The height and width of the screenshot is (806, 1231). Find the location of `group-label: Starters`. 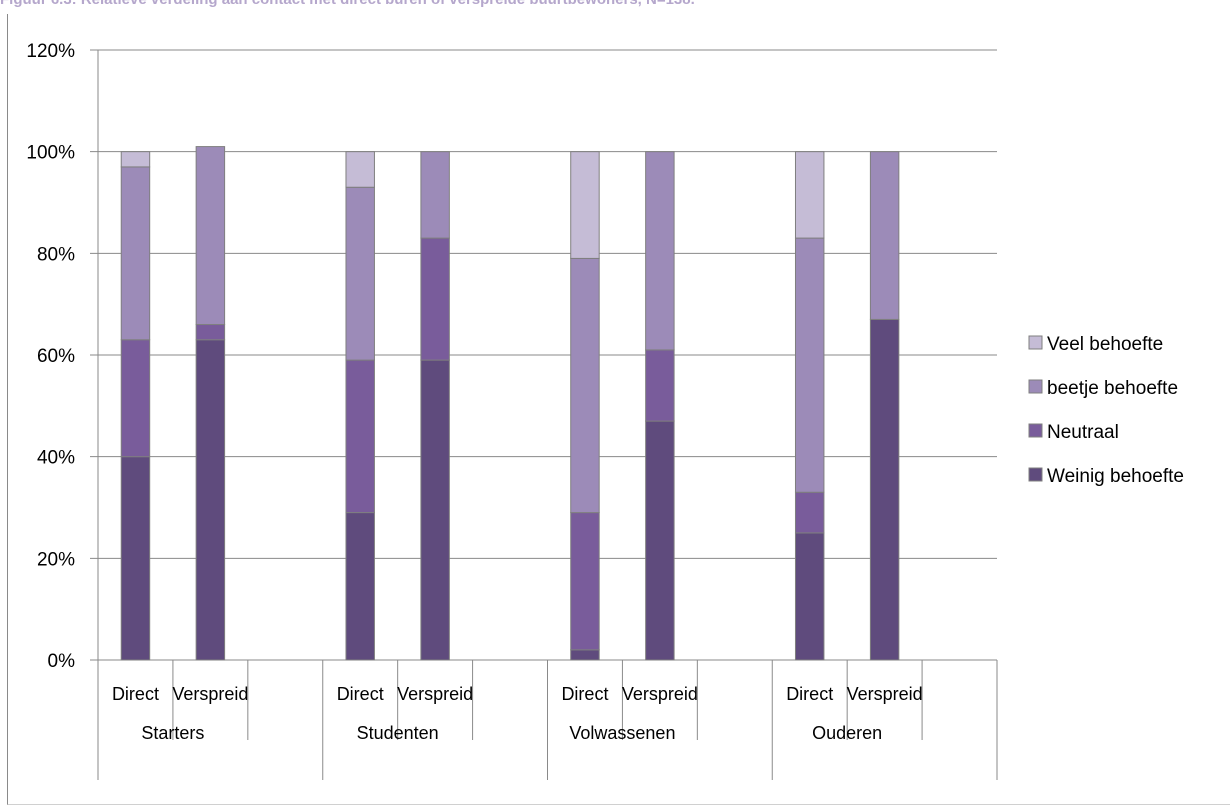

group-label: Starters is located at coordinates (172, 733).